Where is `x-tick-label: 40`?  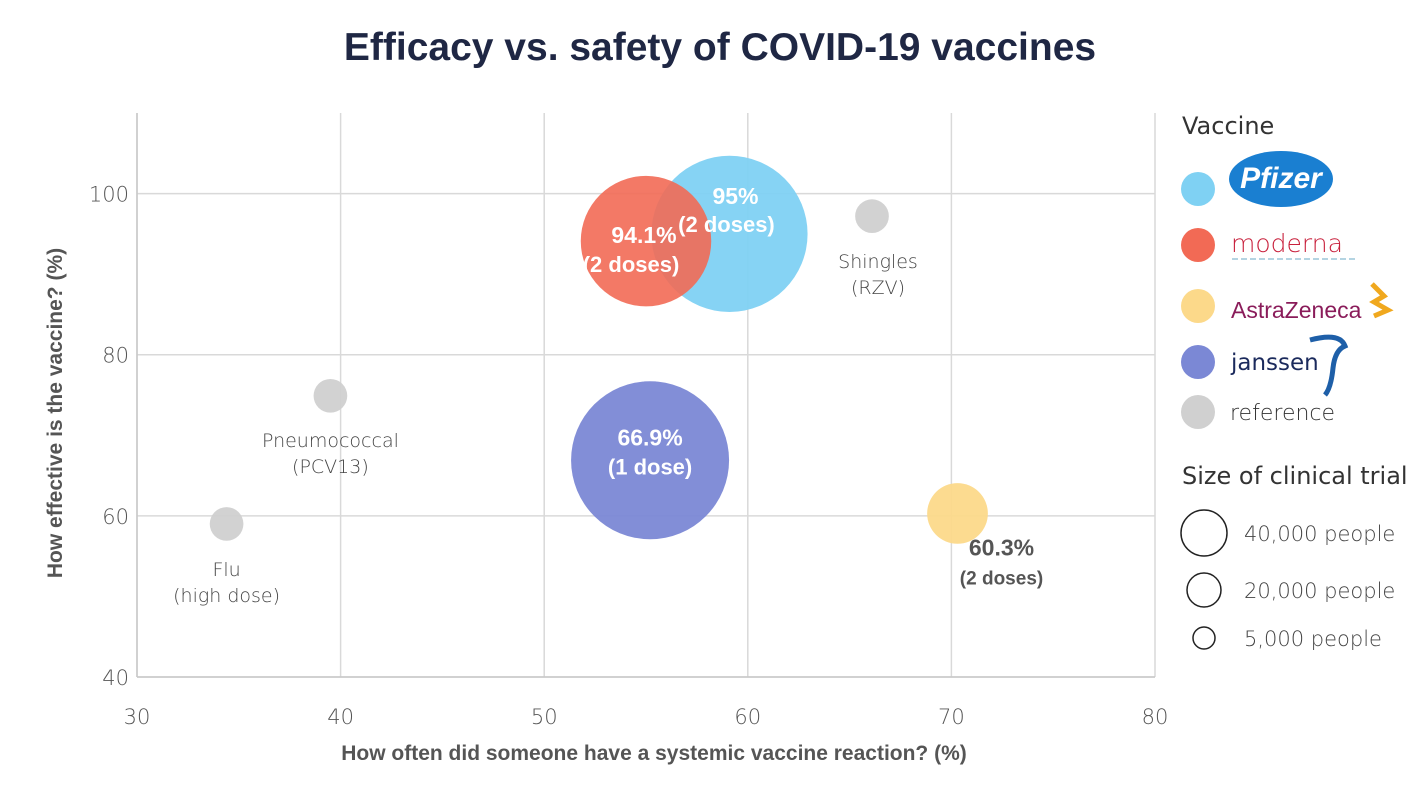 x-tick-label: 40 is located at coordinates (340, 717).